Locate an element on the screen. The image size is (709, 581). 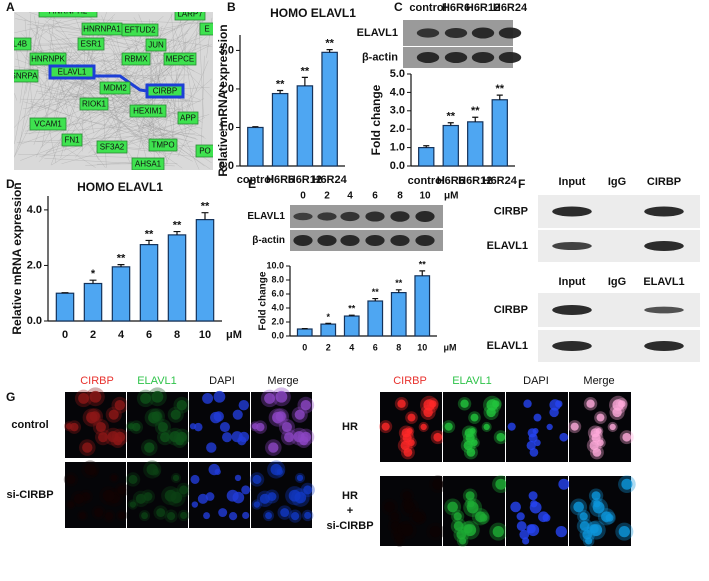
node-label: MDM2 is located at coordinates (115, 88).